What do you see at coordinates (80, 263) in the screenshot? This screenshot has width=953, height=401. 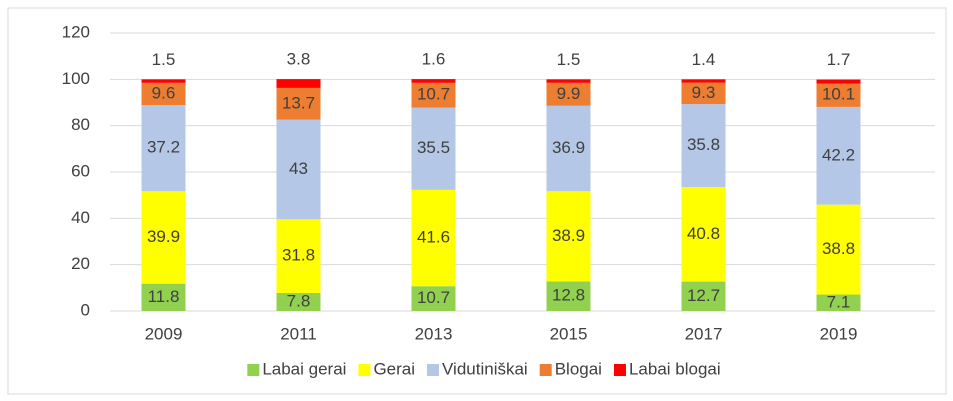 I see `y-tick-label: 20` at bounding box center [80, 263].